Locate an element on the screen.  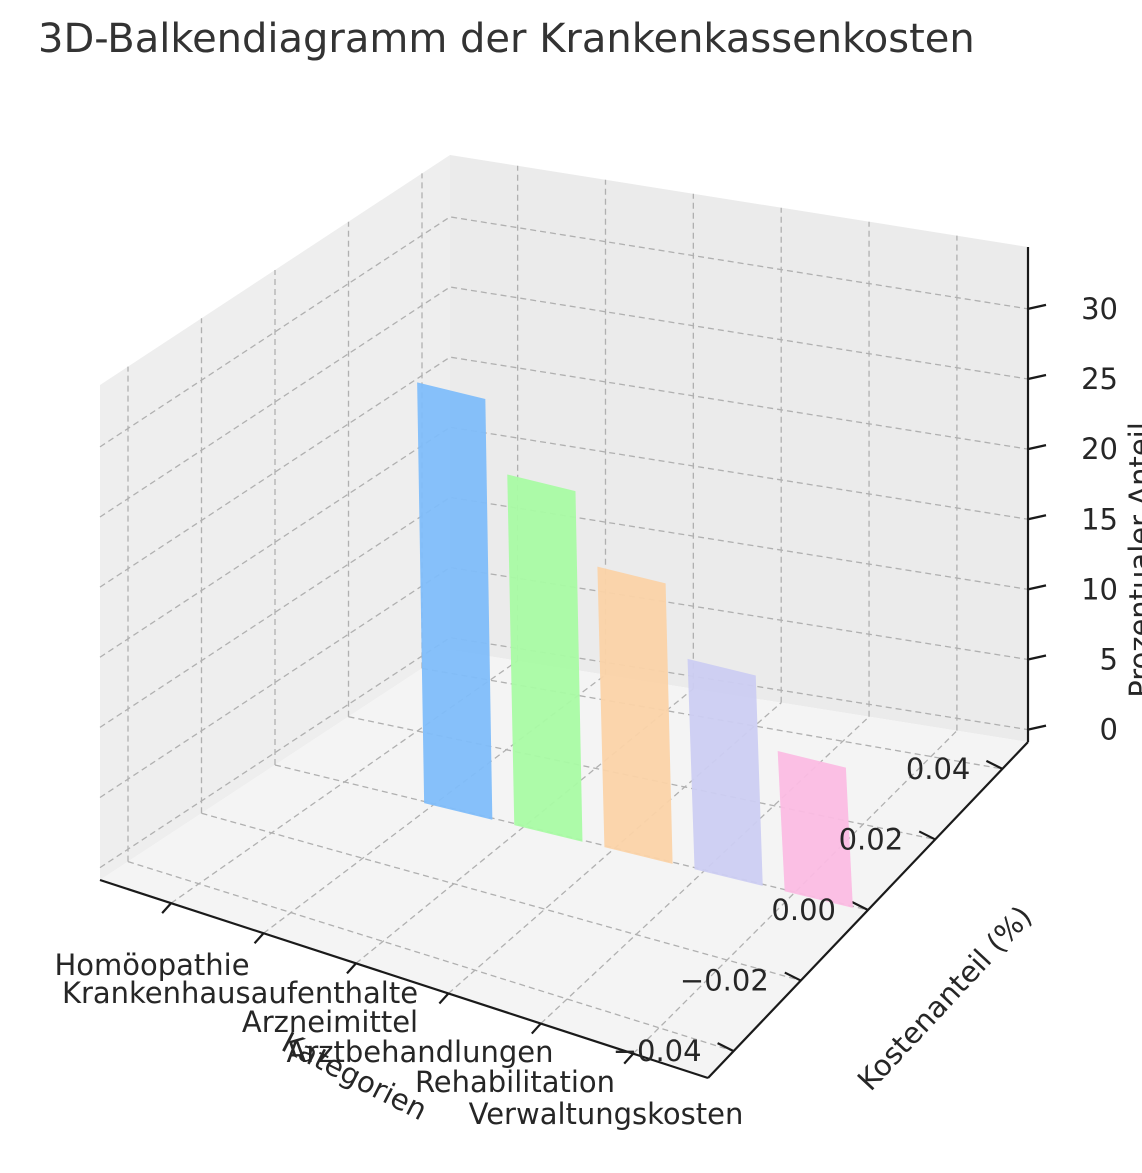
x-tick-label: Homöopathie is located at coordinates (151, 965).